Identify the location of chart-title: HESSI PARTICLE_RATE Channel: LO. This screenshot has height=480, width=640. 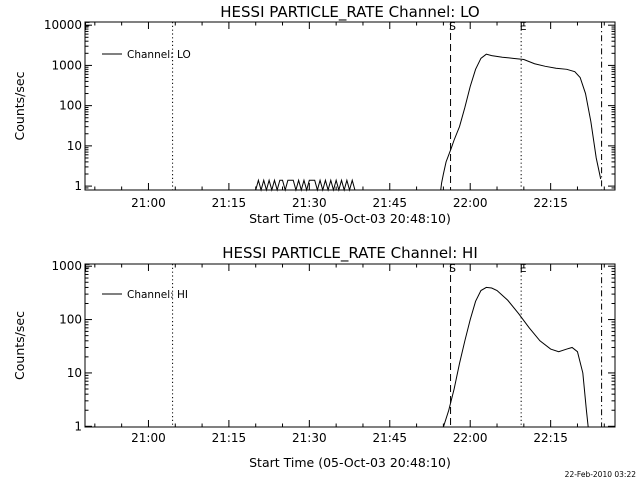
(349, 12).